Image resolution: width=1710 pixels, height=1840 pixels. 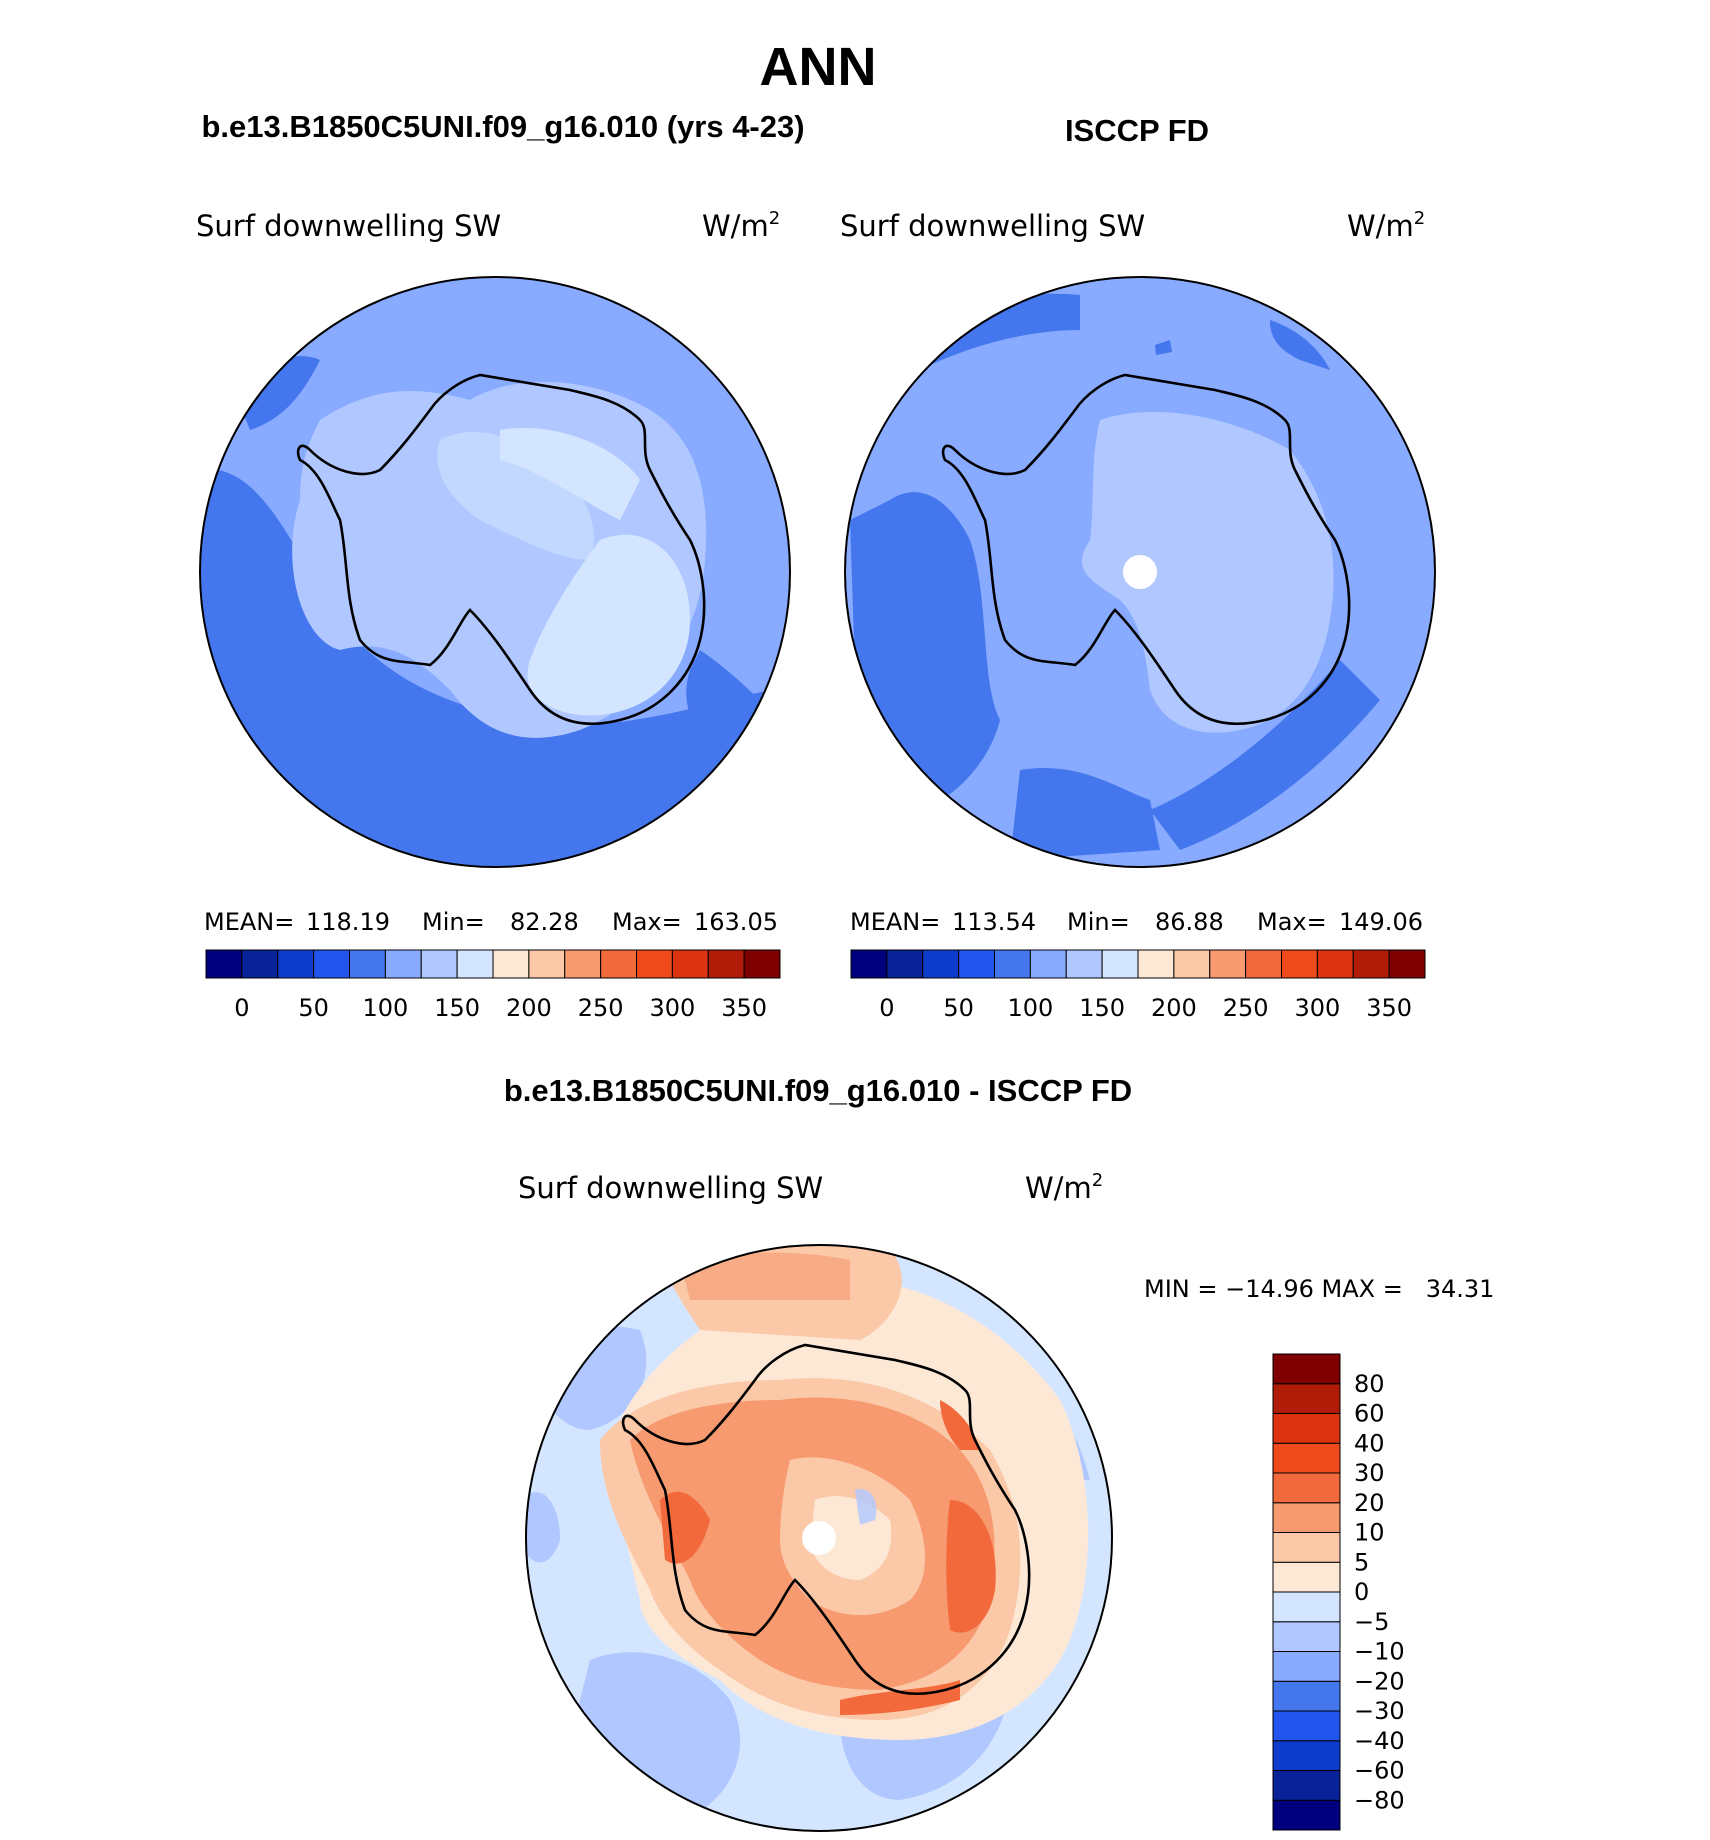 What do you see at coordinates (1379, 1711) in the screenshot?
I see `panel-3-colorbar-tick-label: −30` at bounding box center [1379, 1711].